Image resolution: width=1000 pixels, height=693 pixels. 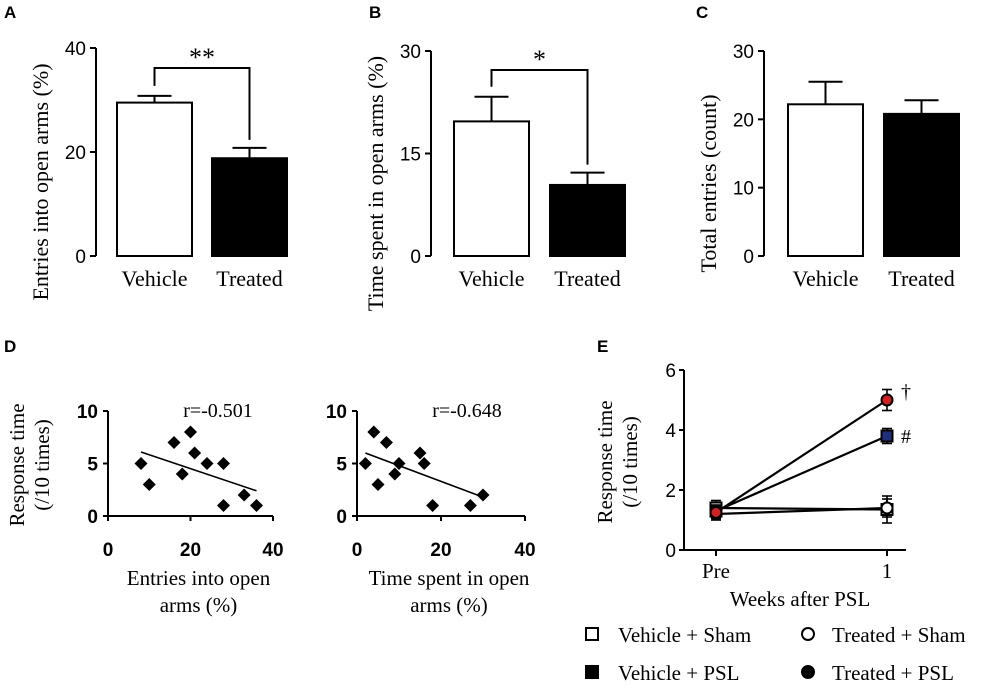 I want to click on axes, so click(x=440, y=464).